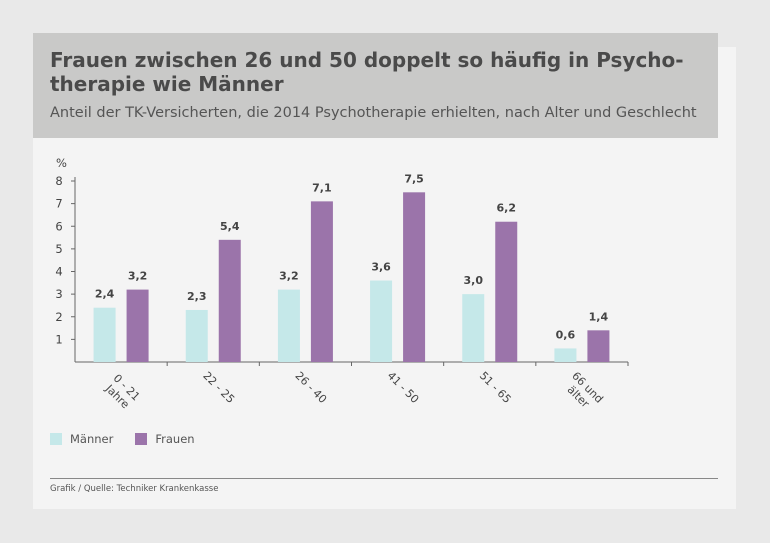 This screenshot has height=543, width=770. Describe the element at coordinates (58, 294) in the screenshot. I see `y-tick-label: 3` at that location.